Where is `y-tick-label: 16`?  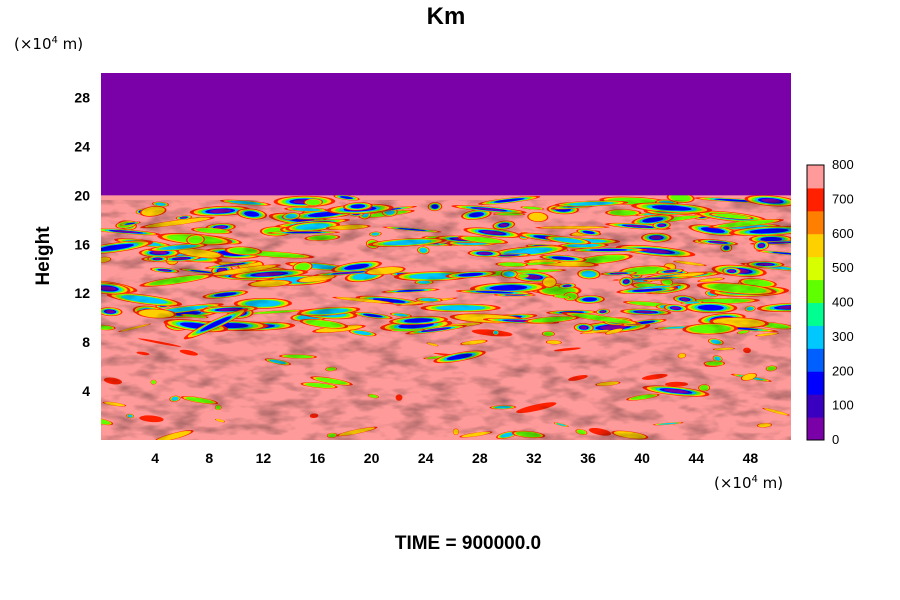
y-tick-label: 16 is located at coordinates (82, 244).